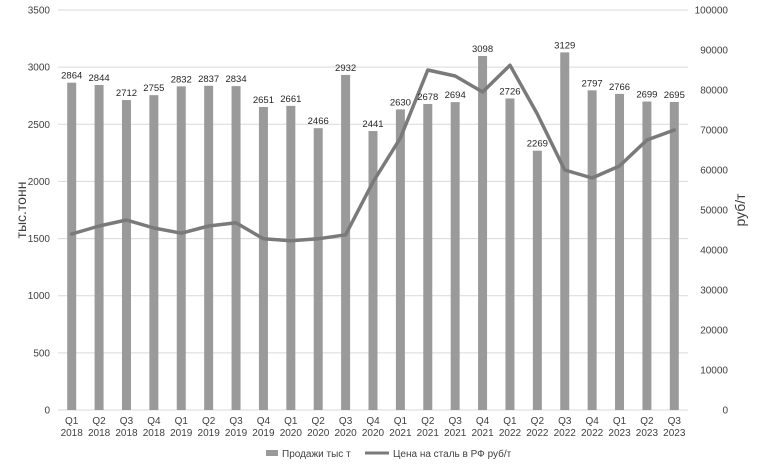 Image resolution: width=758 pixels, height=470 pixels. I want to click on bar-data-label: 2651, so click(263, 100).